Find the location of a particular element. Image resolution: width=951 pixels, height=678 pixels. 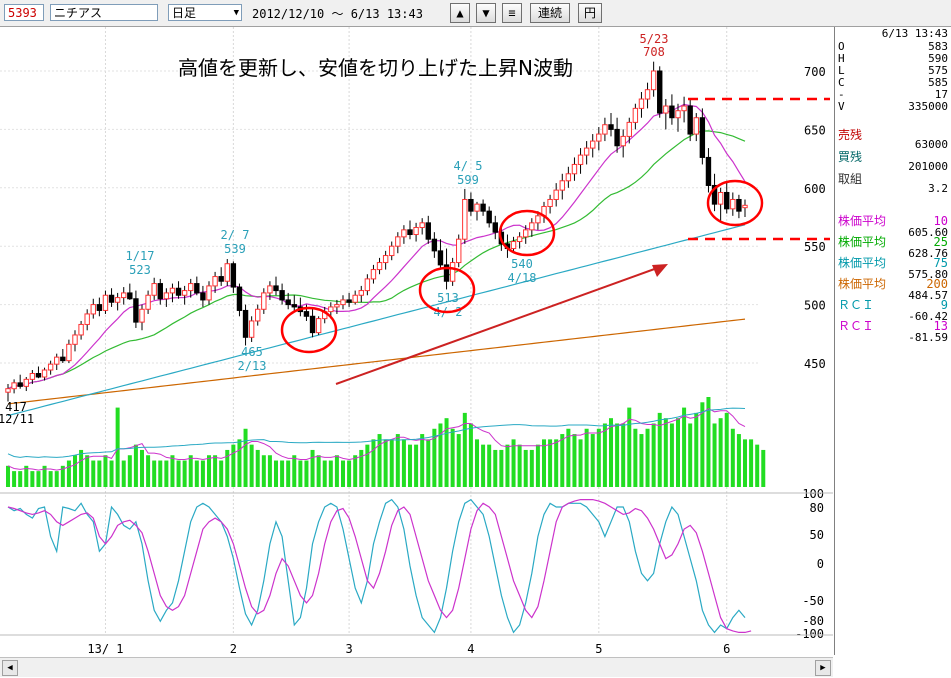

scroll-right-icon: ▶ is located at coordinates (823, 668).